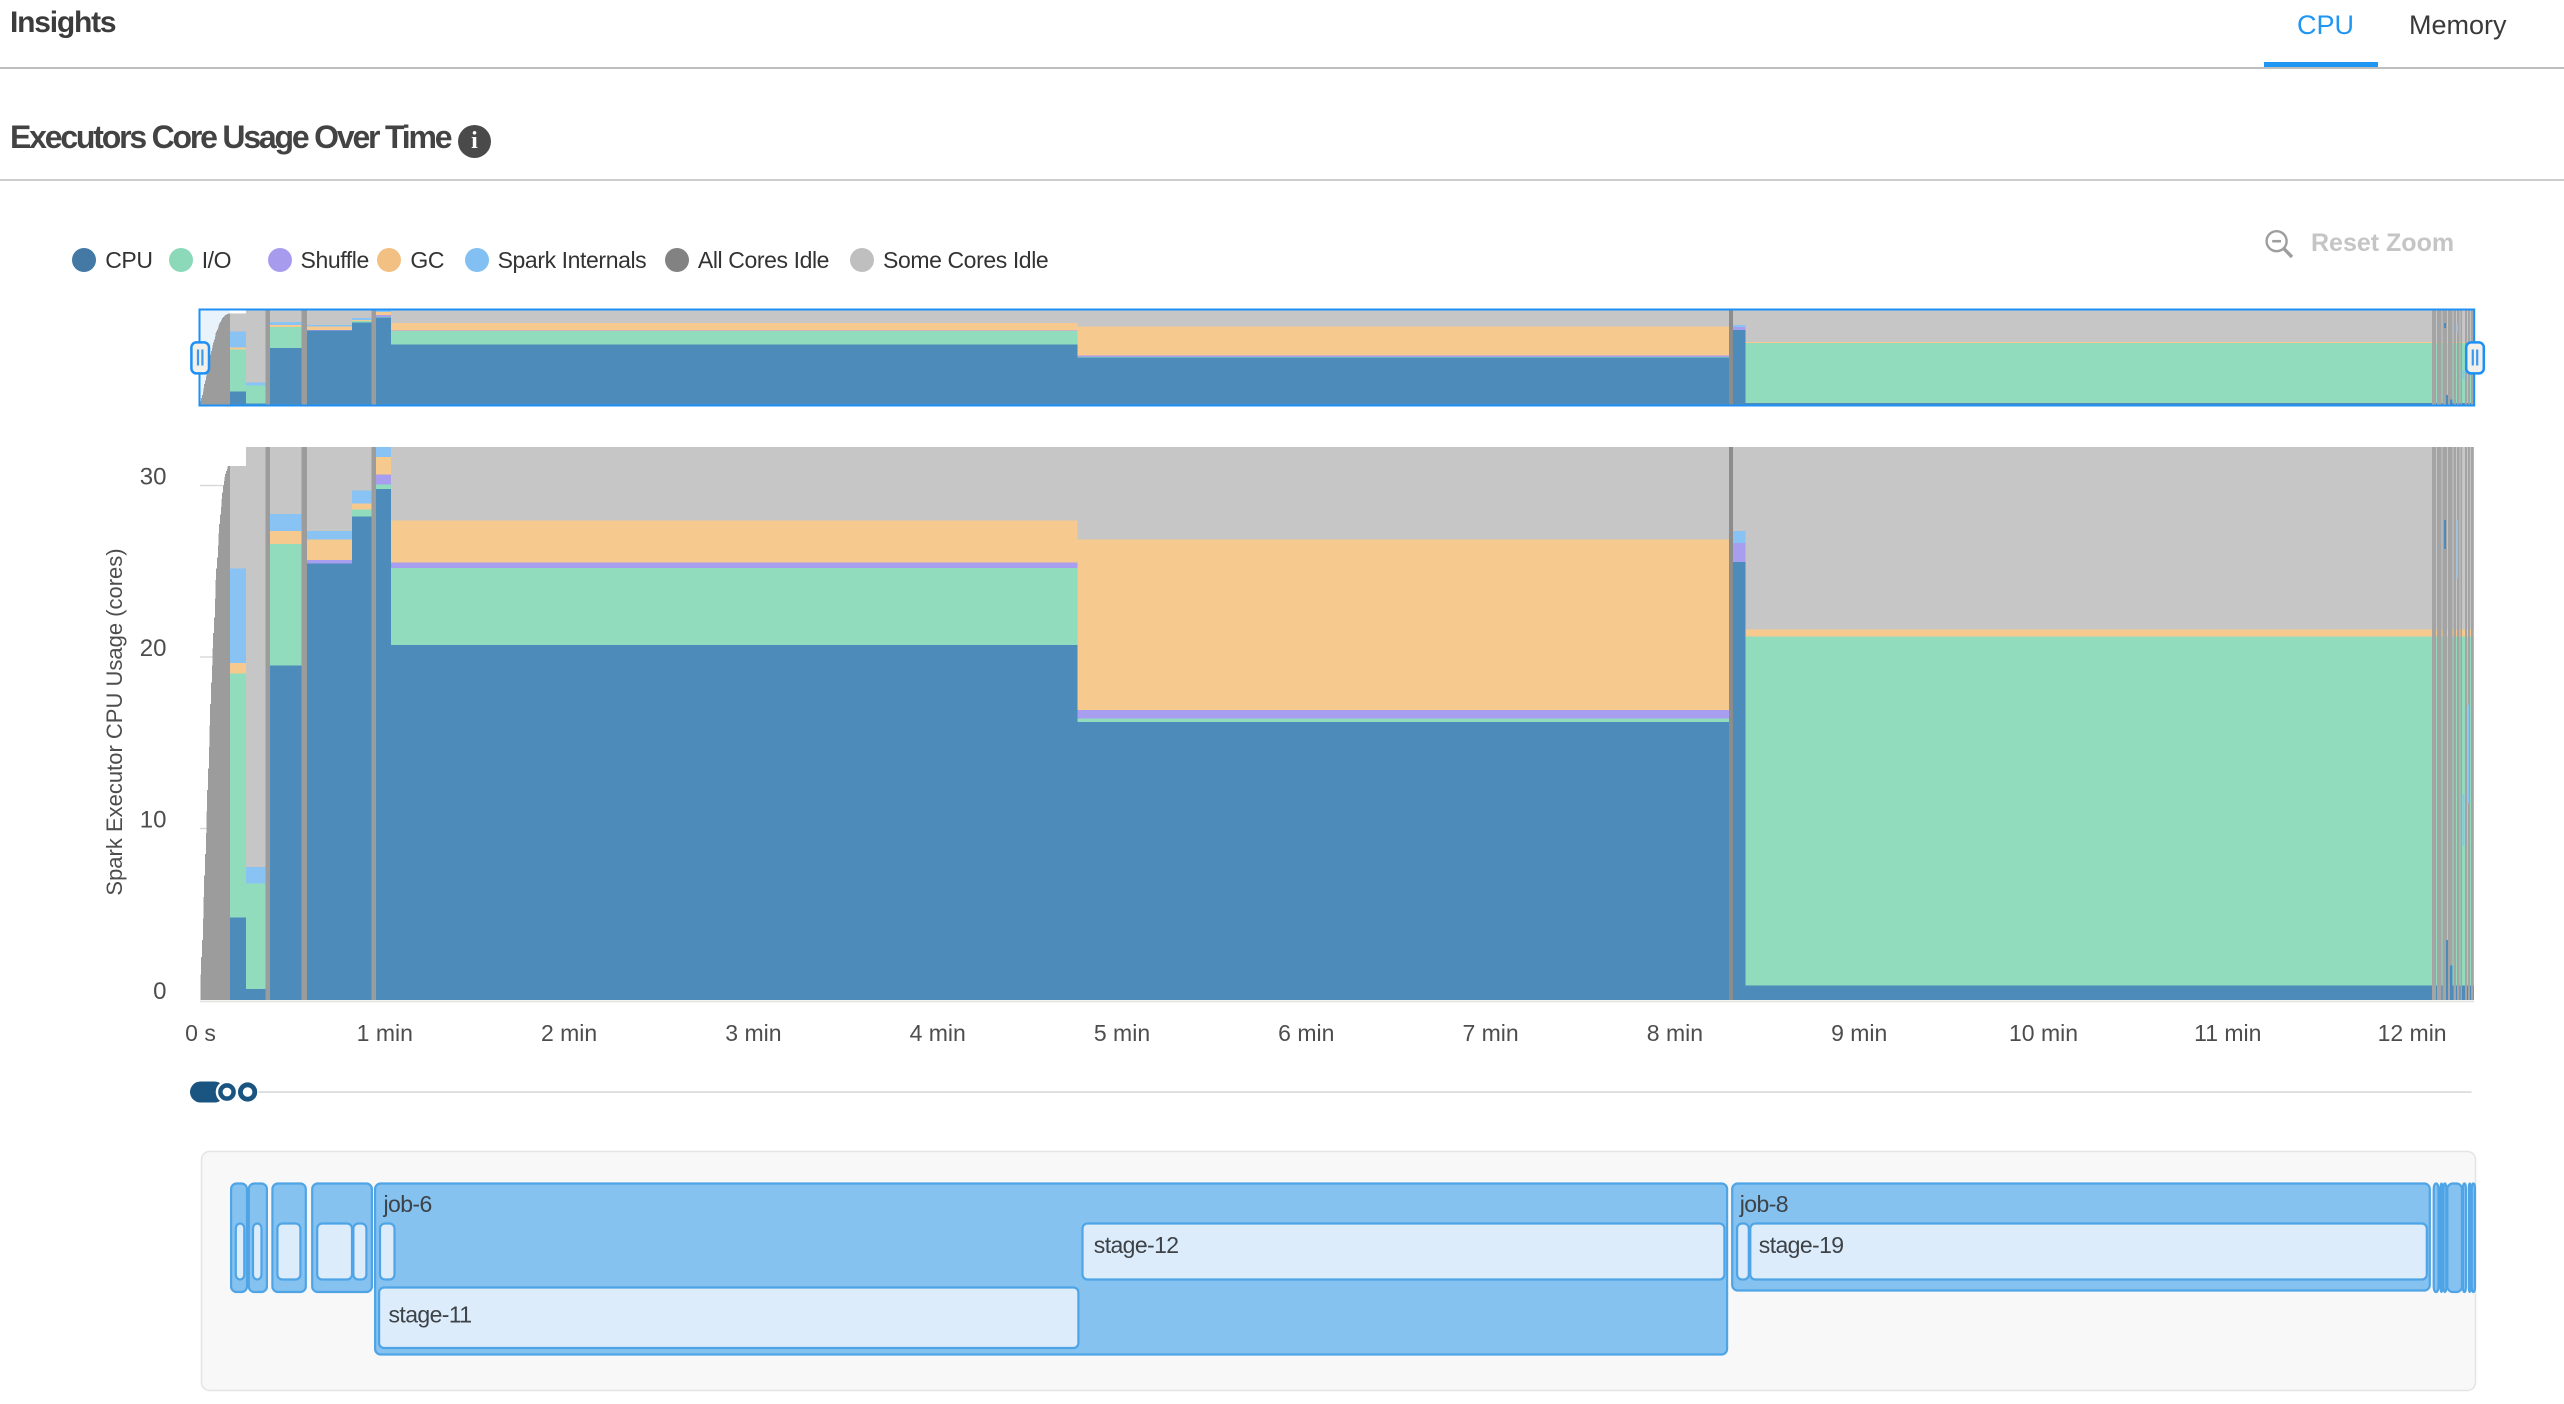  Describe the element at coordinates (569, 1033) in the screenshot. I see `svg-text: 2 min` at that location.